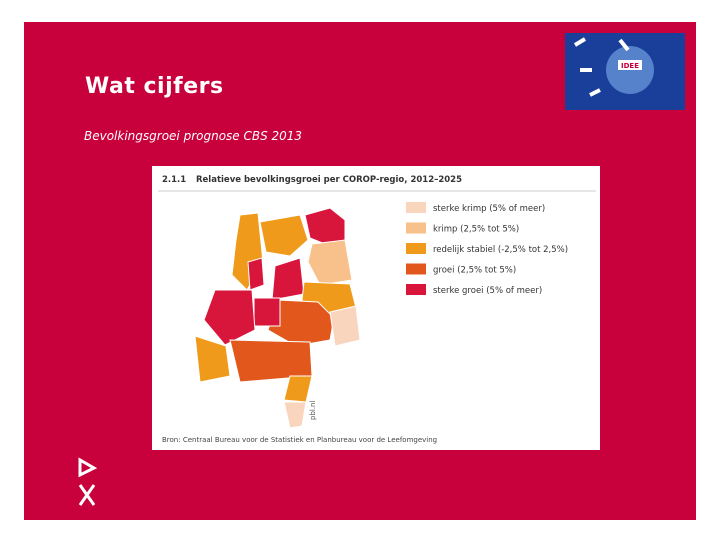 Image resolution: width=720 pixels, height=540 pixels. What do you see at coordinates (88, 481) in the screenshot?
I see `footer-symbol` at bounding box center [88, 481].